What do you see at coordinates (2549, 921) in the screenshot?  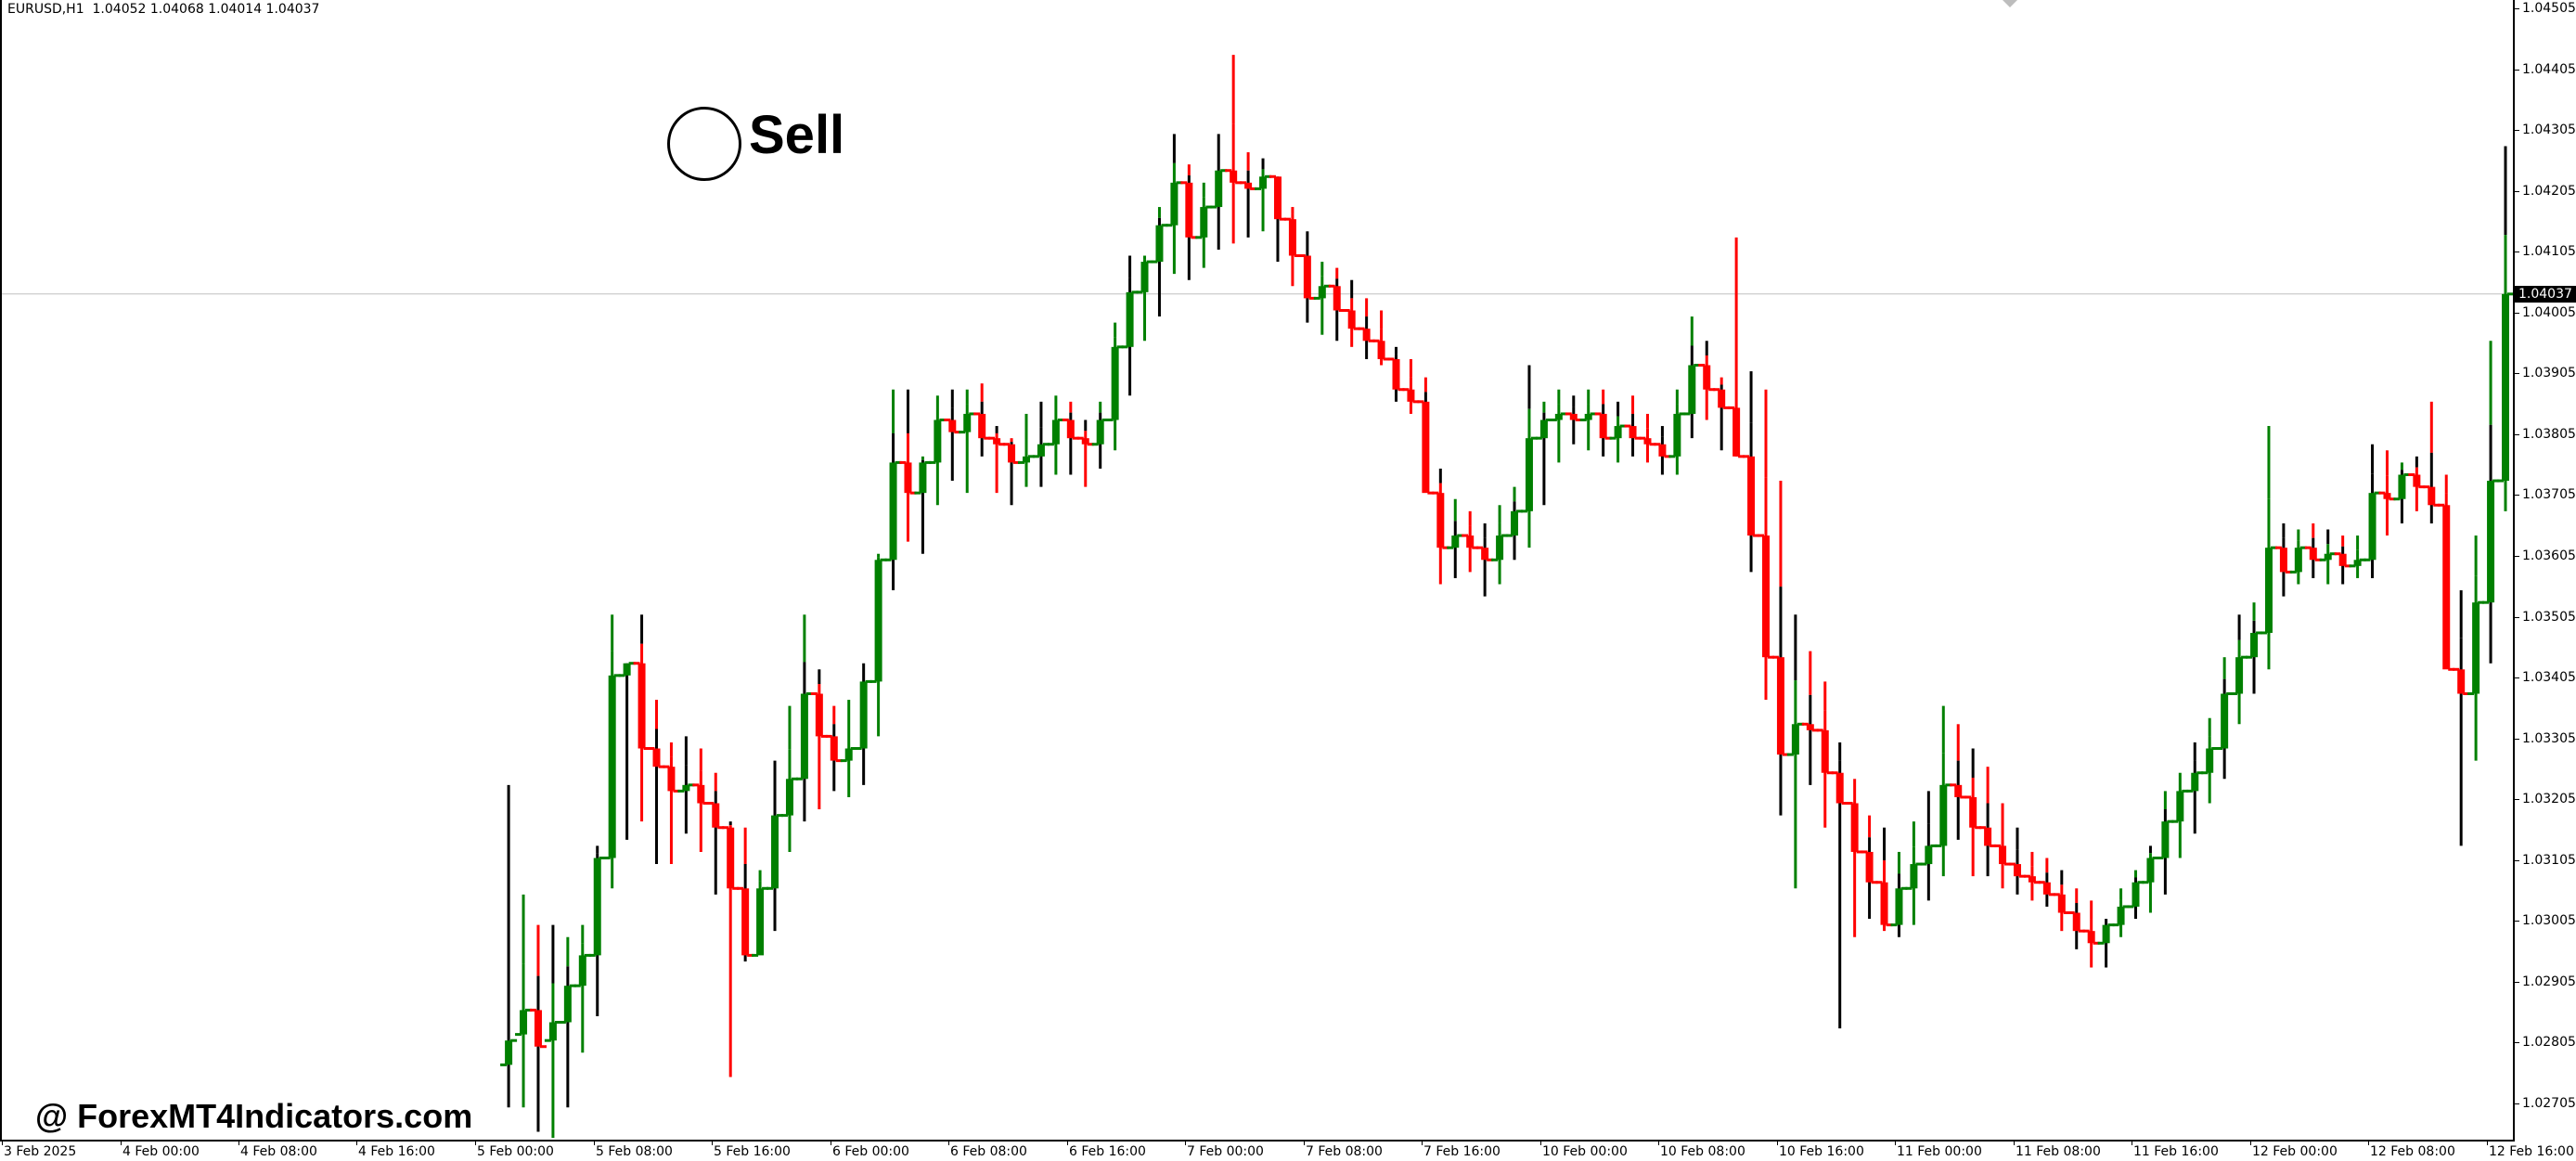 I see `price-tick-label: 1.03005` at bounding box center [2549, 921].